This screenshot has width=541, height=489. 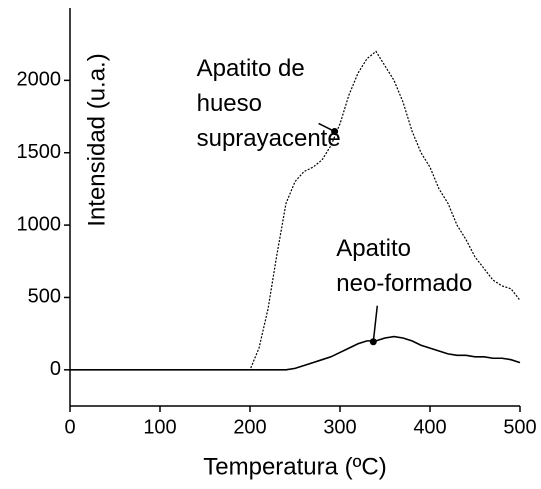 What do you see at coordinates (44, 297) in the screenshot?
I see `y-tick-label: 500` at bounding box center [44, 297].